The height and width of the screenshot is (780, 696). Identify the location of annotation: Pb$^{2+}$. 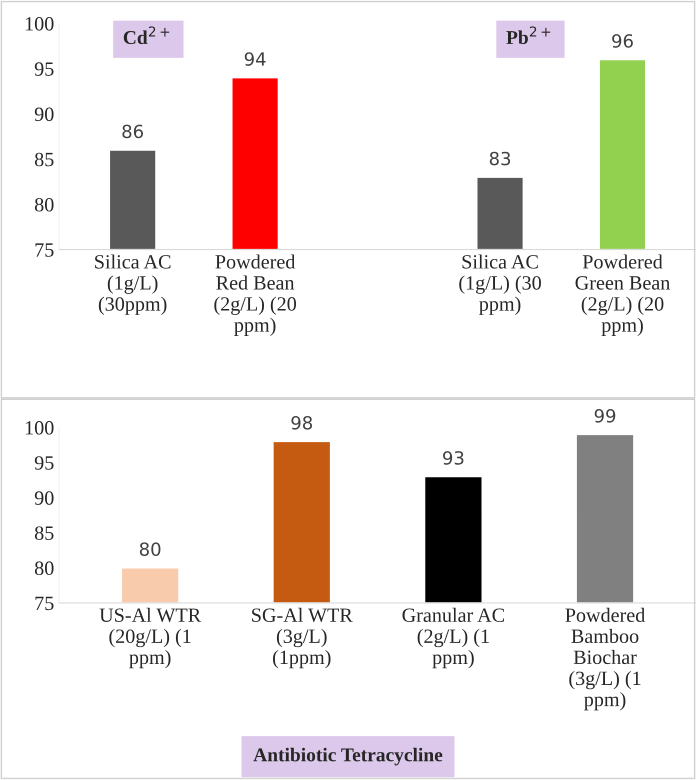
(528, 35).